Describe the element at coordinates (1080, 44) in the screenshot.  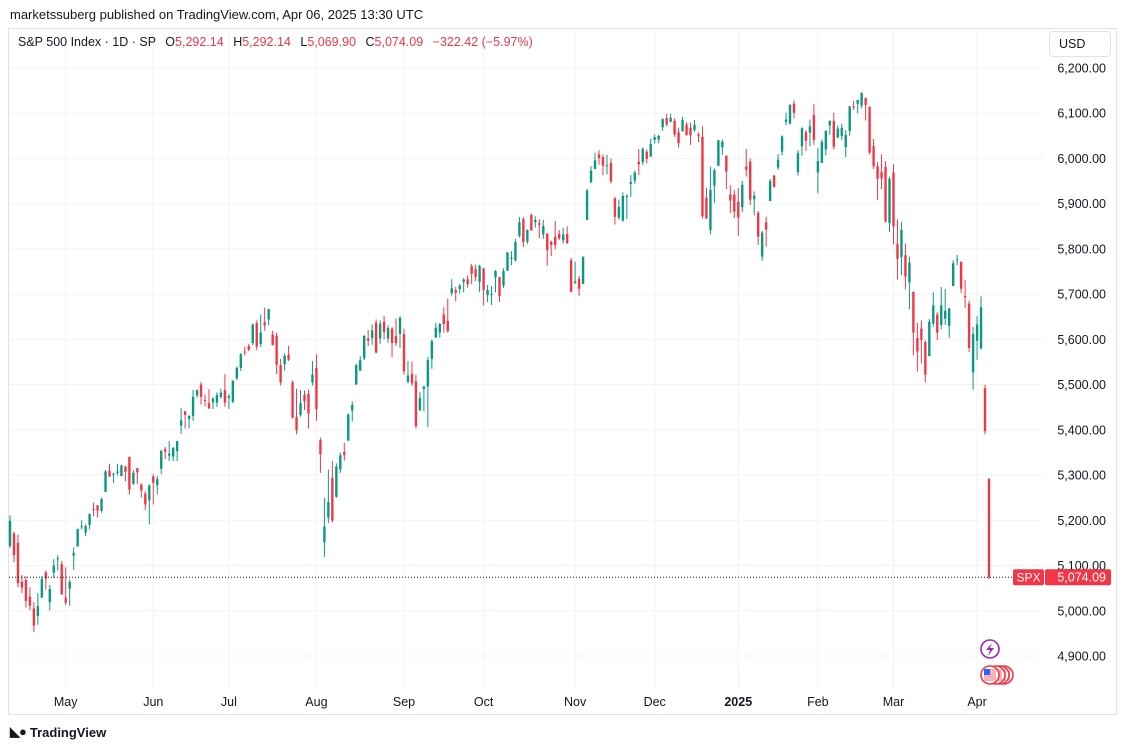
I see `currency-button: USD` at that location.